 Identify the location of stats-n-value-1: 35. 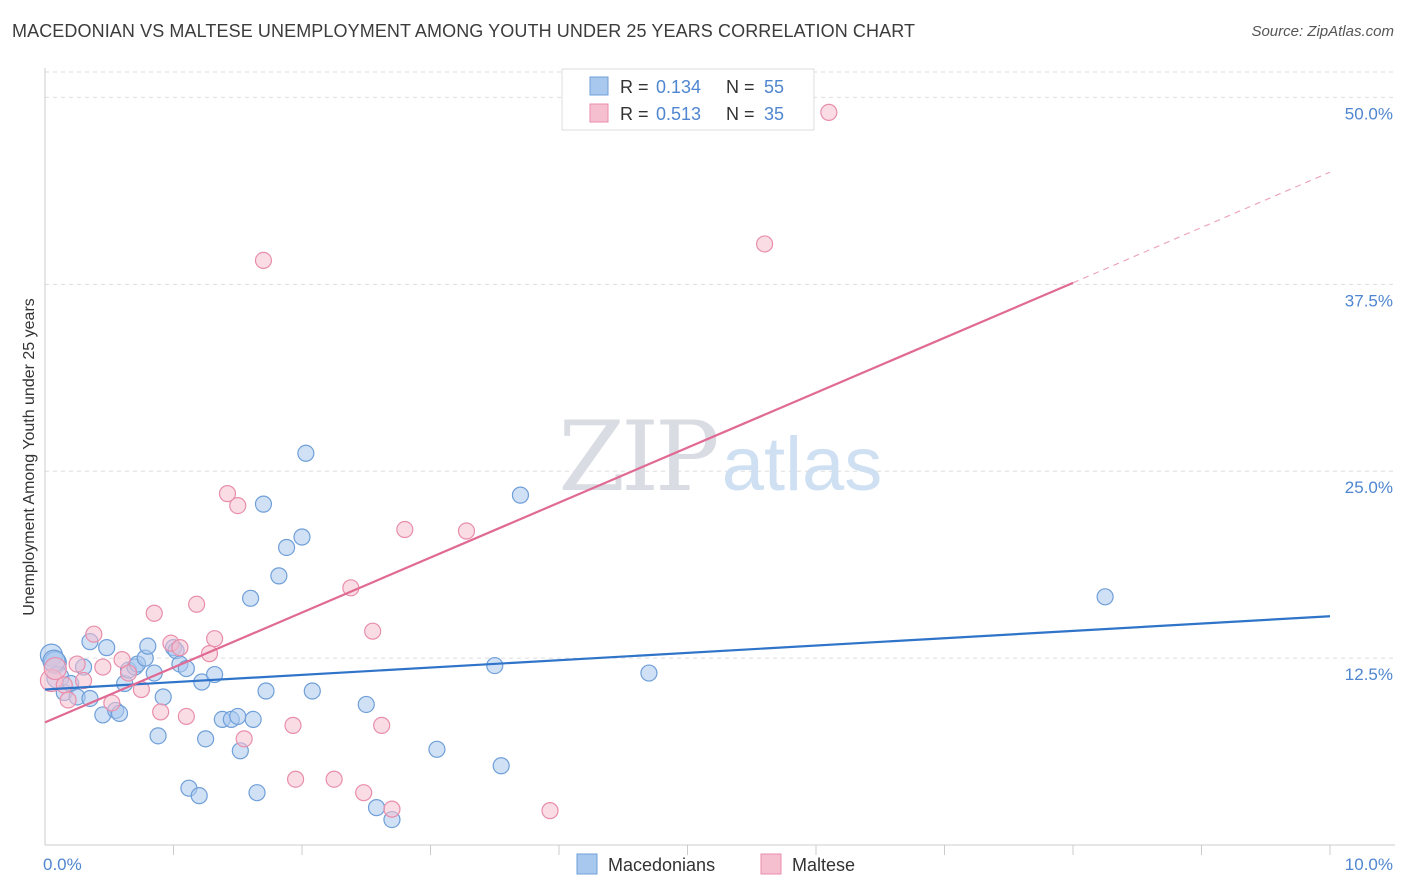
(774, 114).